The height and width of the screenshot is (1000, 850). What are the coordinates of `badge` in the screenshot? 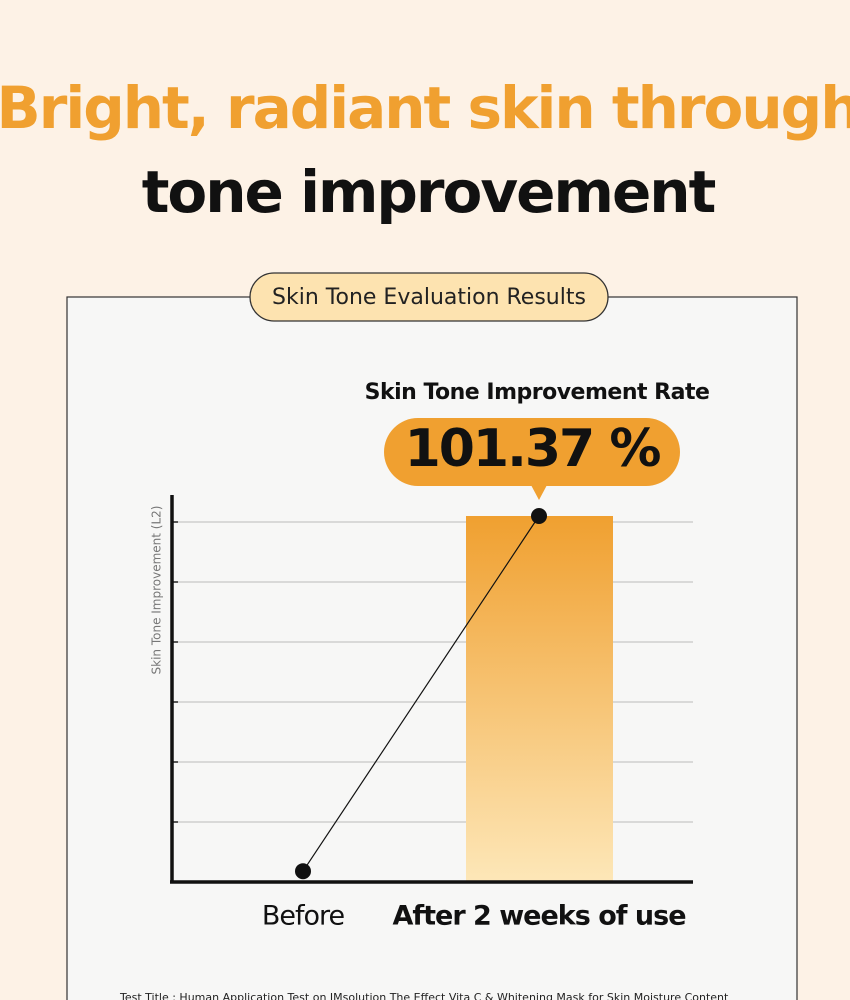 It's located at (429, 297).